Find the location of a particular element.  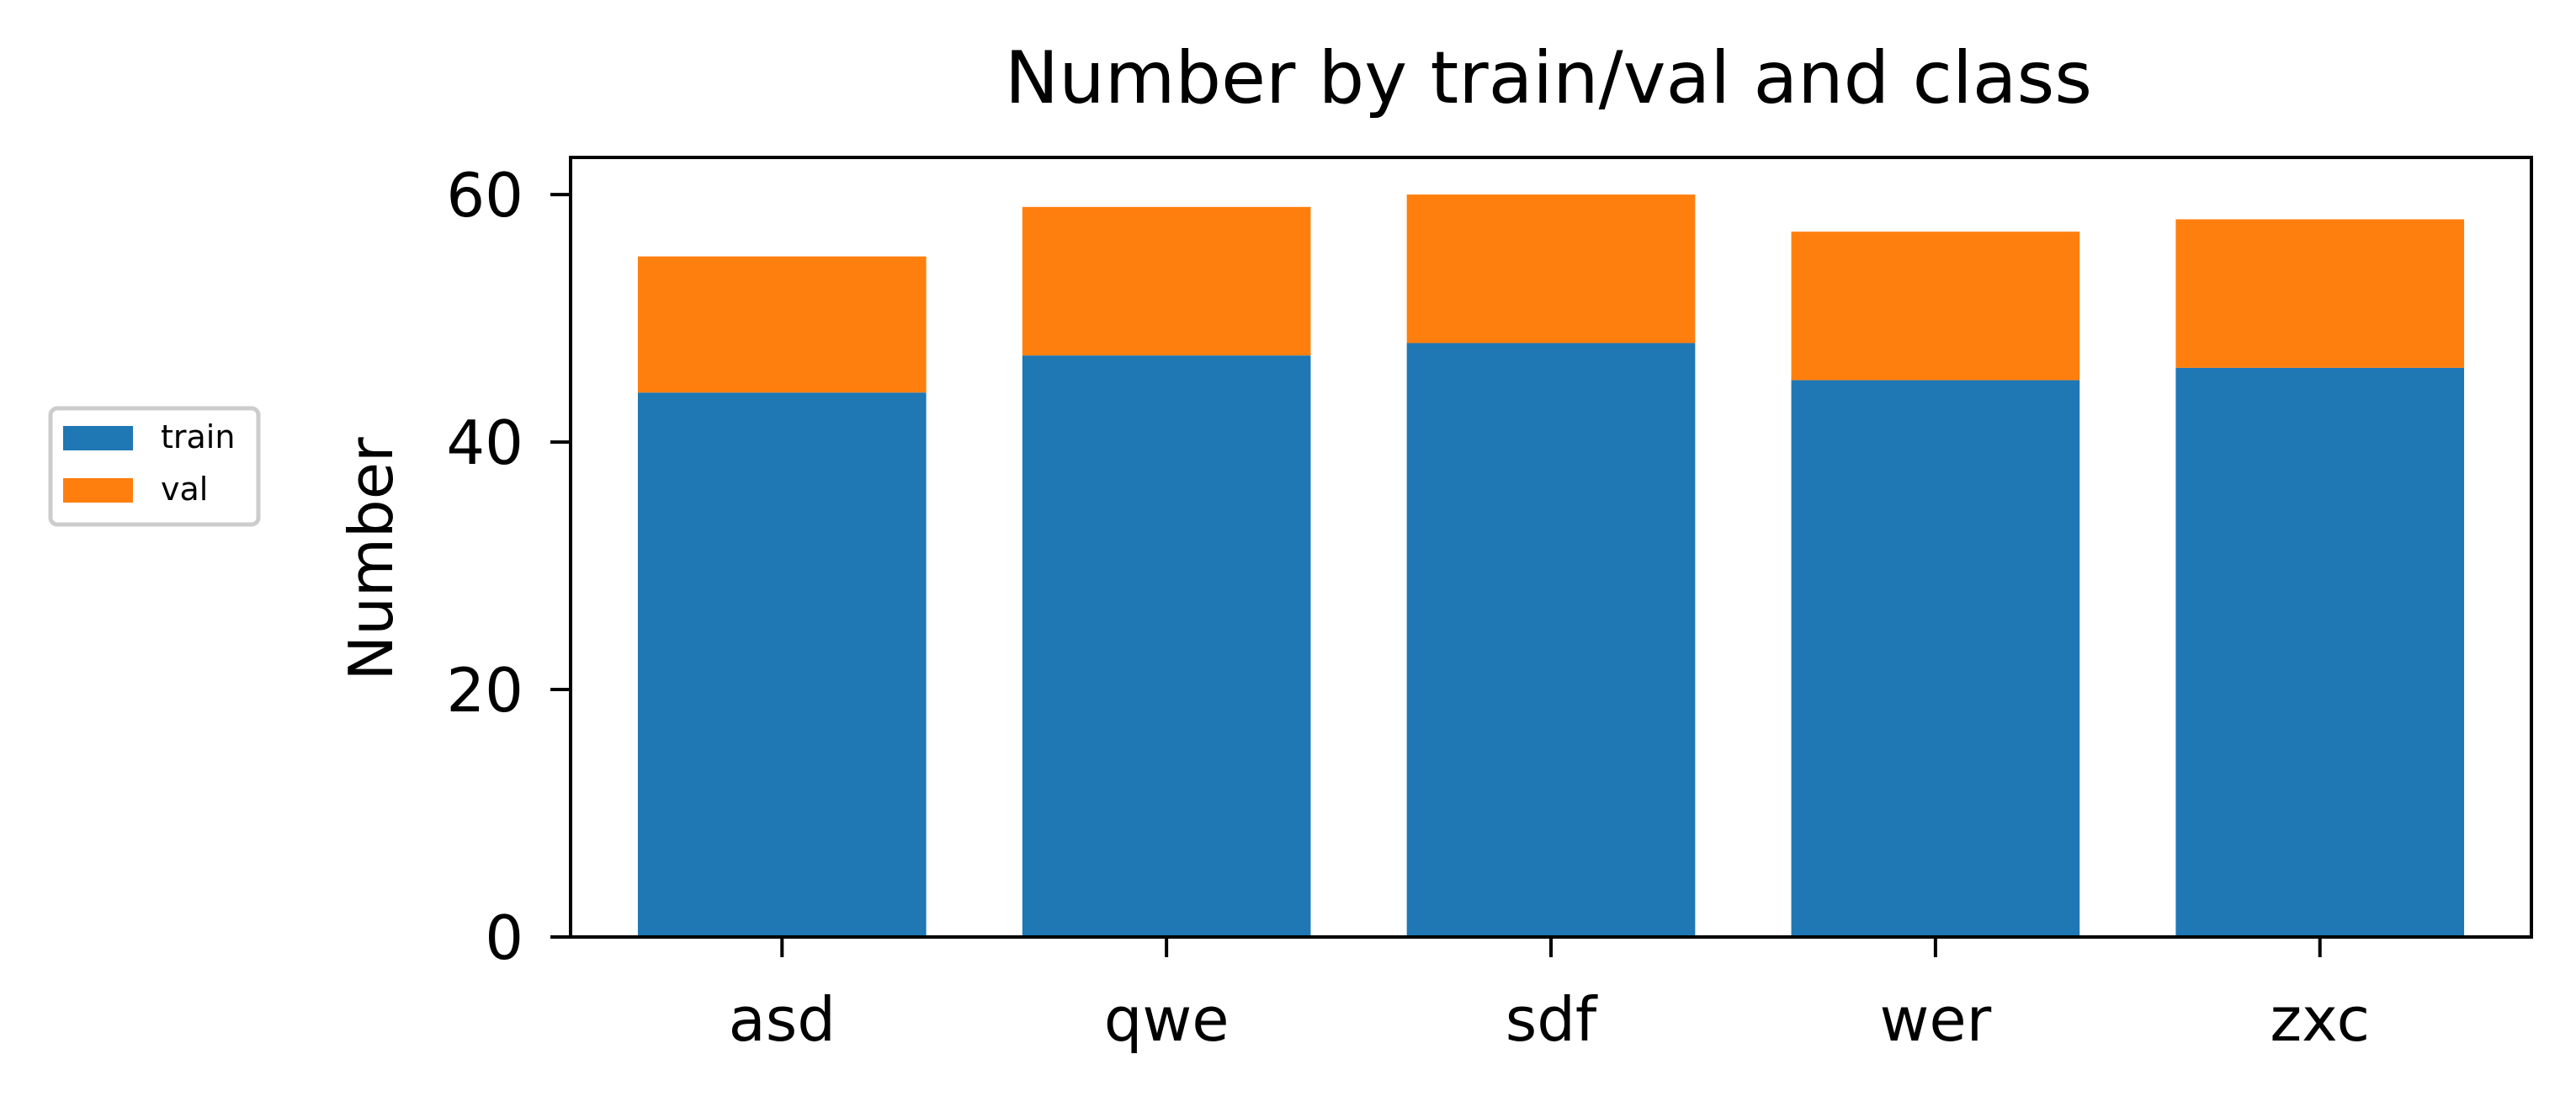

x-tick-label-qwe: qwe is located at coordinates (1167, 1019).